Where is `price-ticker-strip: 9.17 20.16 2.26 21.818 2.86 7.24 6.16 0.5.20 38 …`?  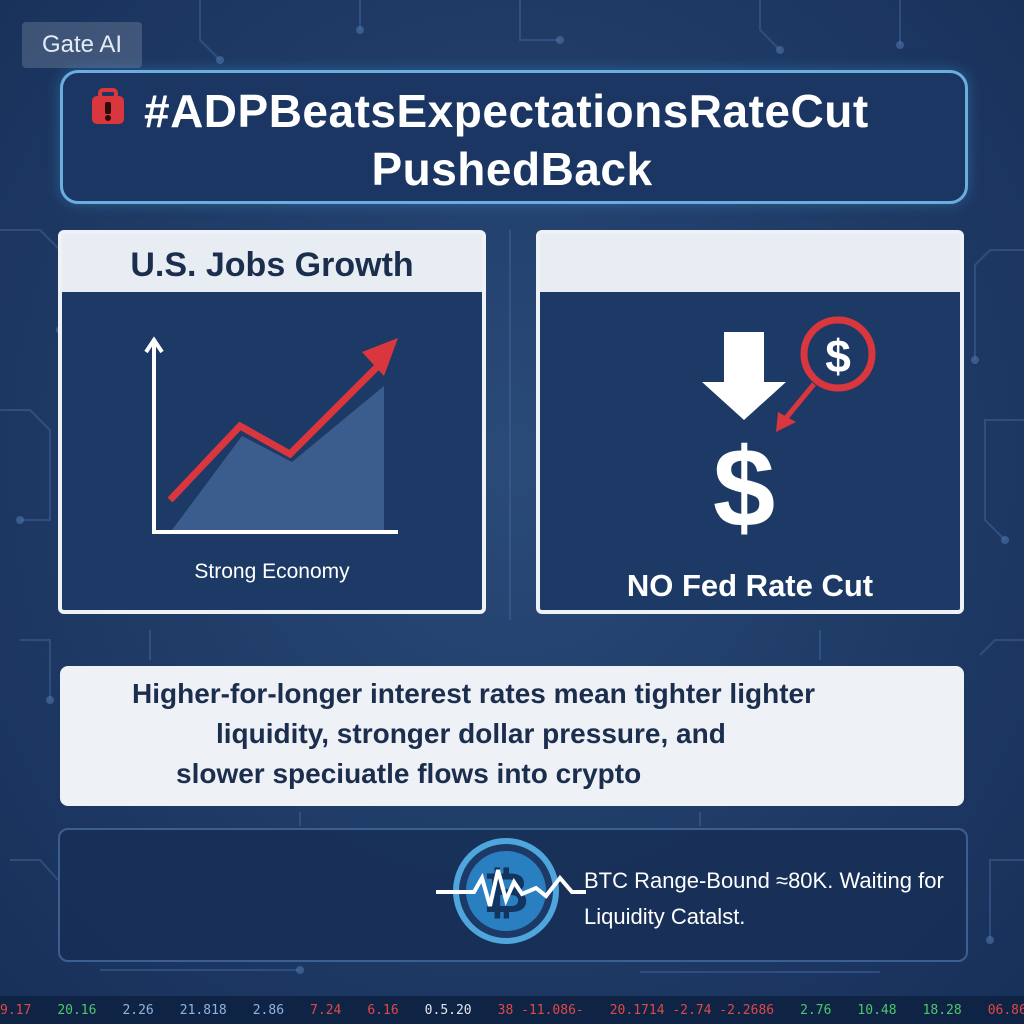
price-ticker-strip: 9.17 20.16 2.26 21.818 2.86 7.24 6.16 0.5.20 38 … is located at coordinates (512, 1010).